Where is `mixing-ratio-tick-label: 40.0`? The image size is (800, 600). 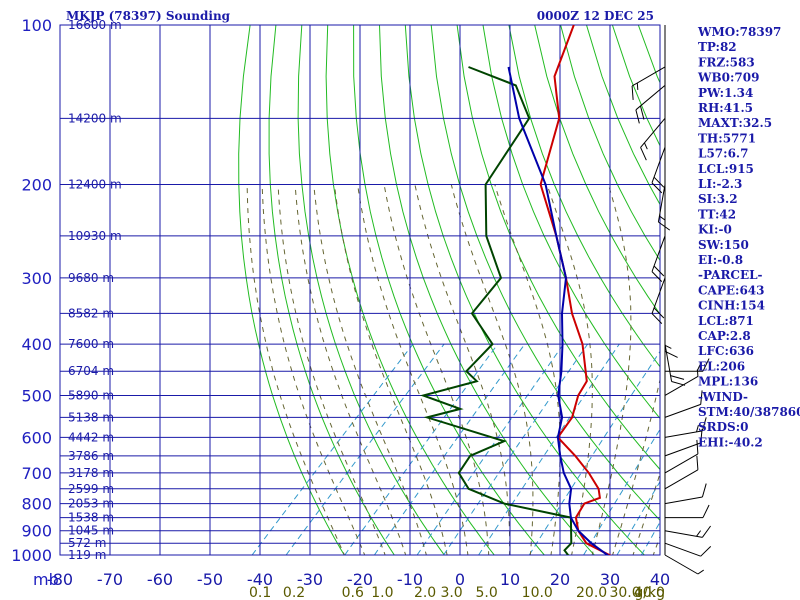 mixing-ratio-tick-label: 40.0 is located at coordinates (649, 592).